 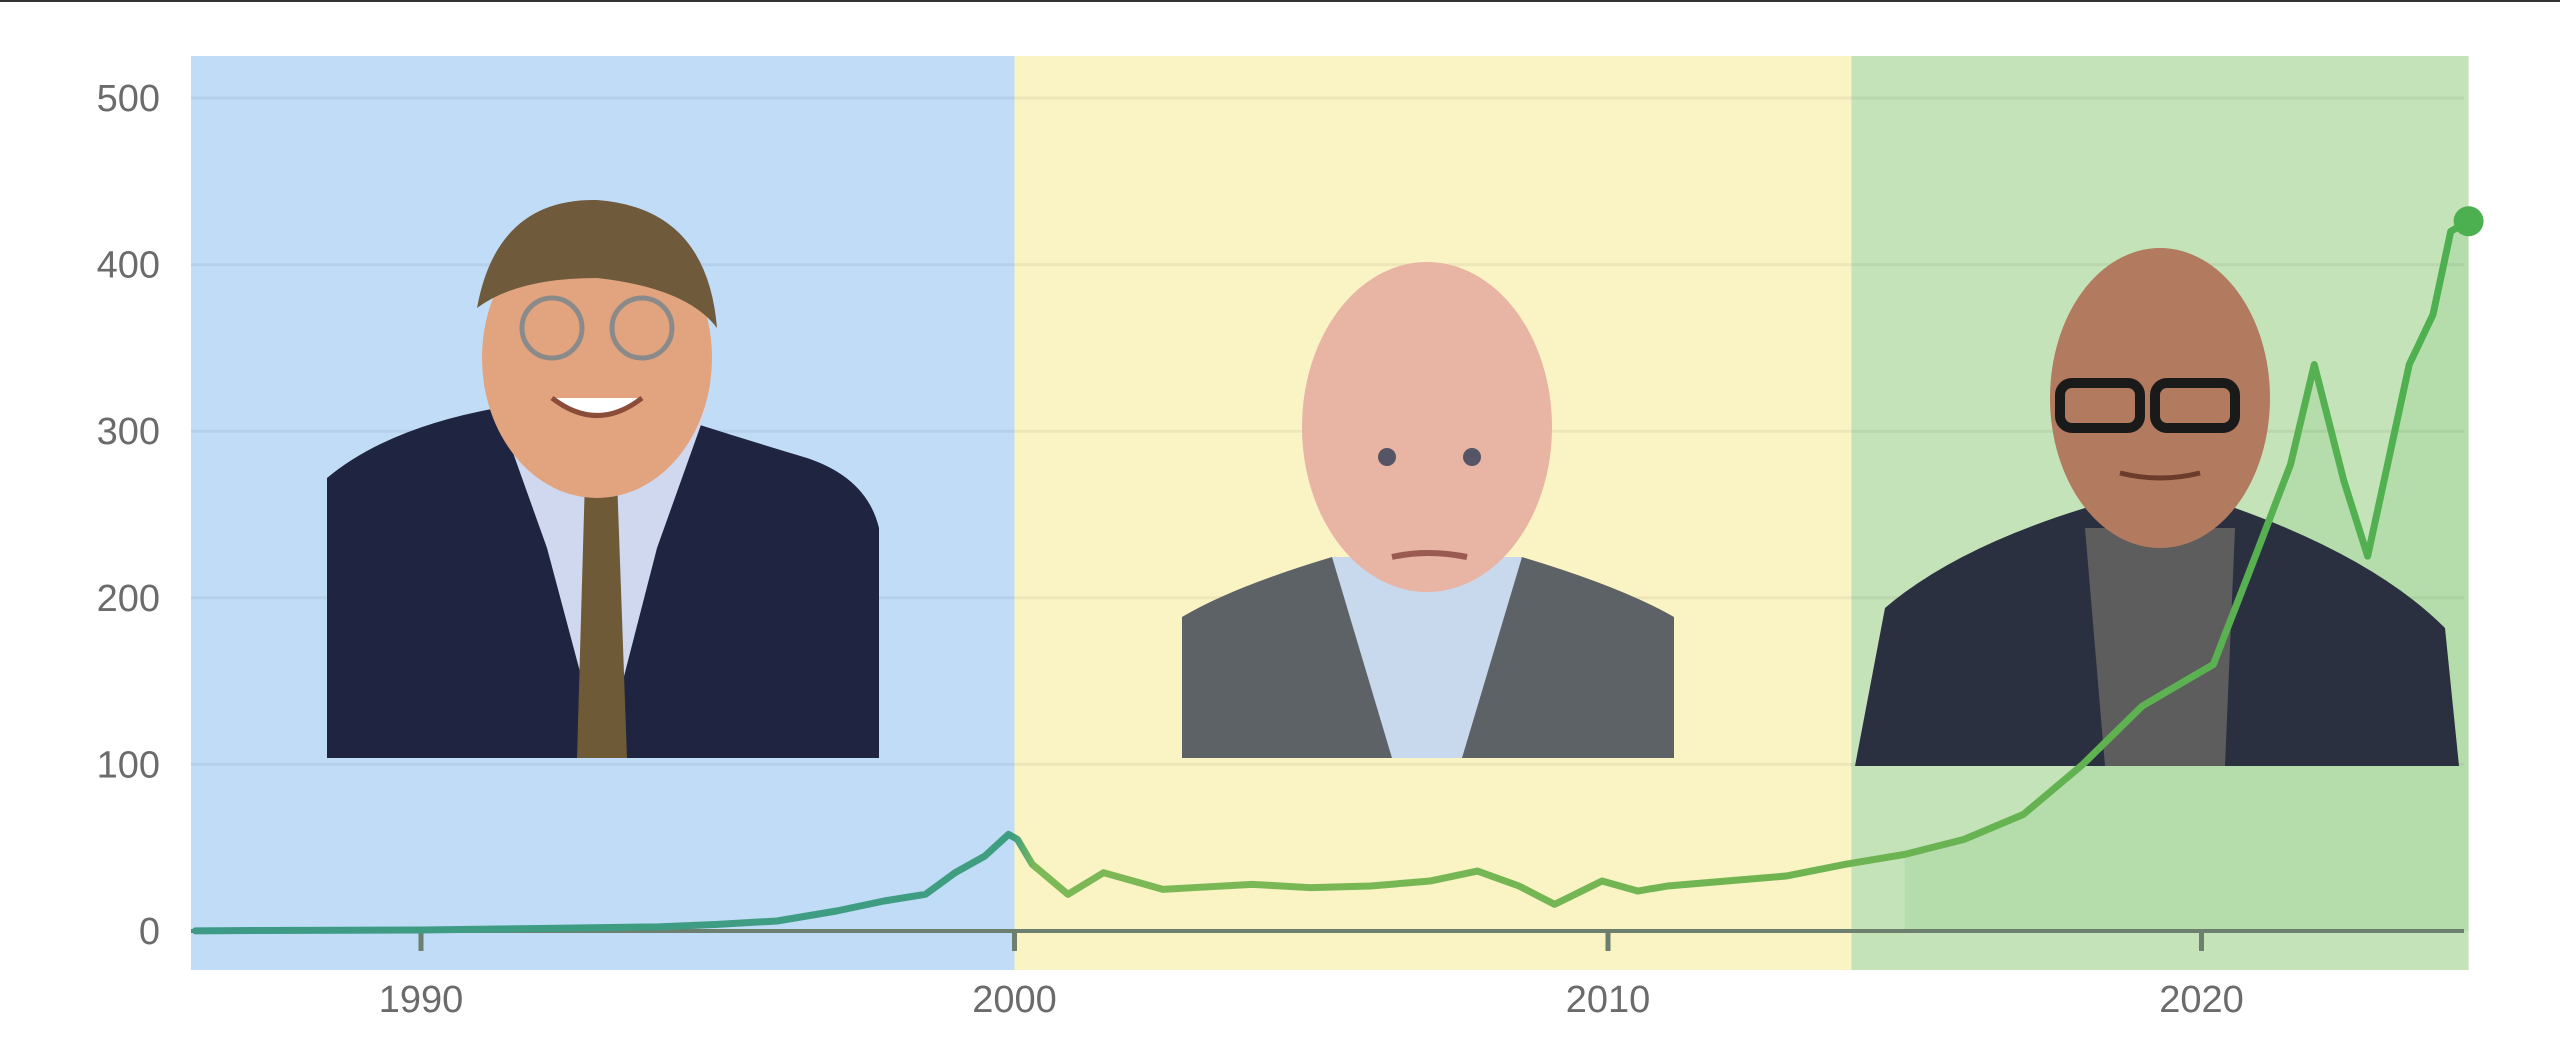 What do you see at coordinates (421, 1000) in the screenshot?
I see `x-tick-label: 1990` at bounding box center [421, 1000].